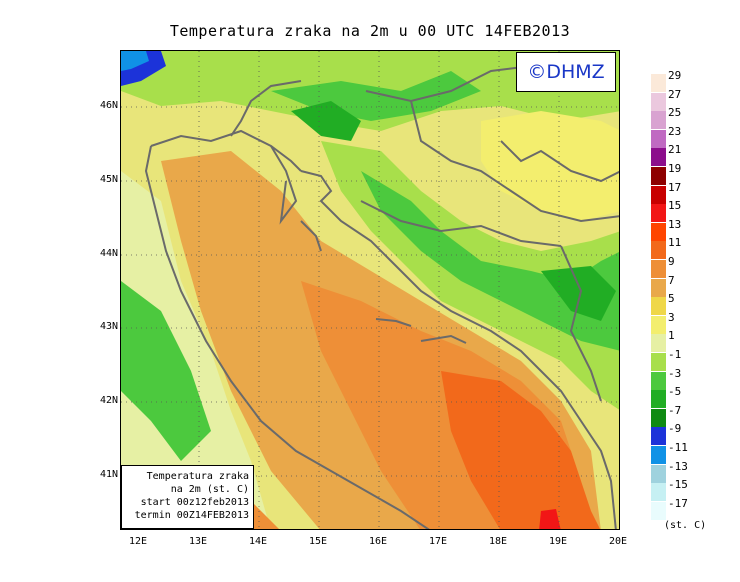 This screenshot has width=740, height=582. What do you see at coordinates (209, 489) in the screenshot?
I see `info-line-units: na 2m (st. C)` at bounding box center [209, 489].